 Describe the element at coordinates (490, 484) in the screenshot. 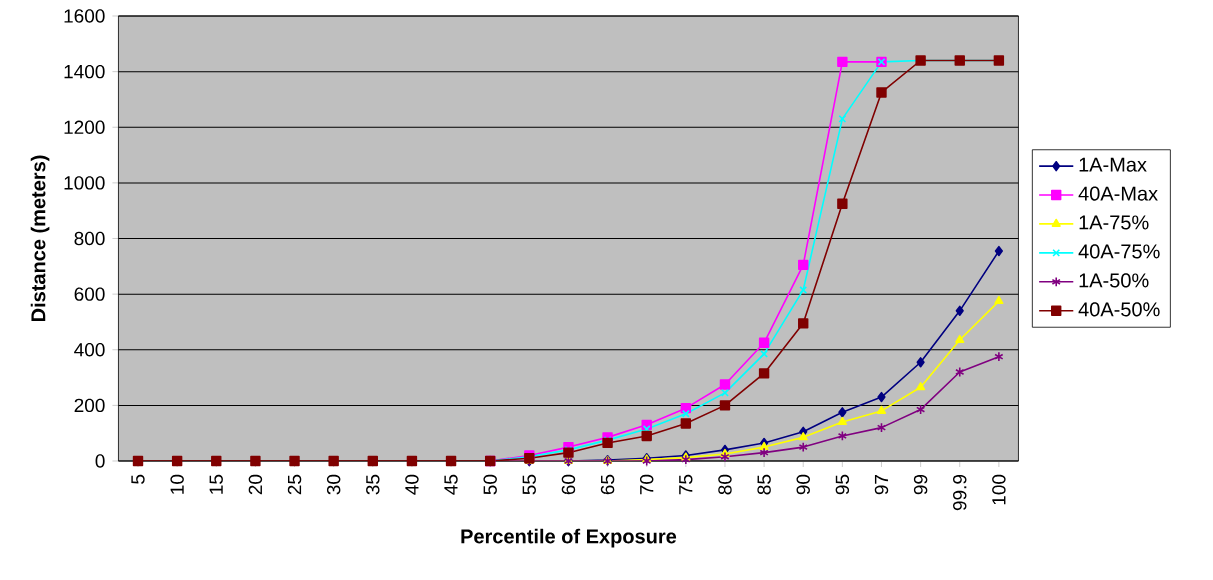

I see `x-tick-label: 50` at that location.